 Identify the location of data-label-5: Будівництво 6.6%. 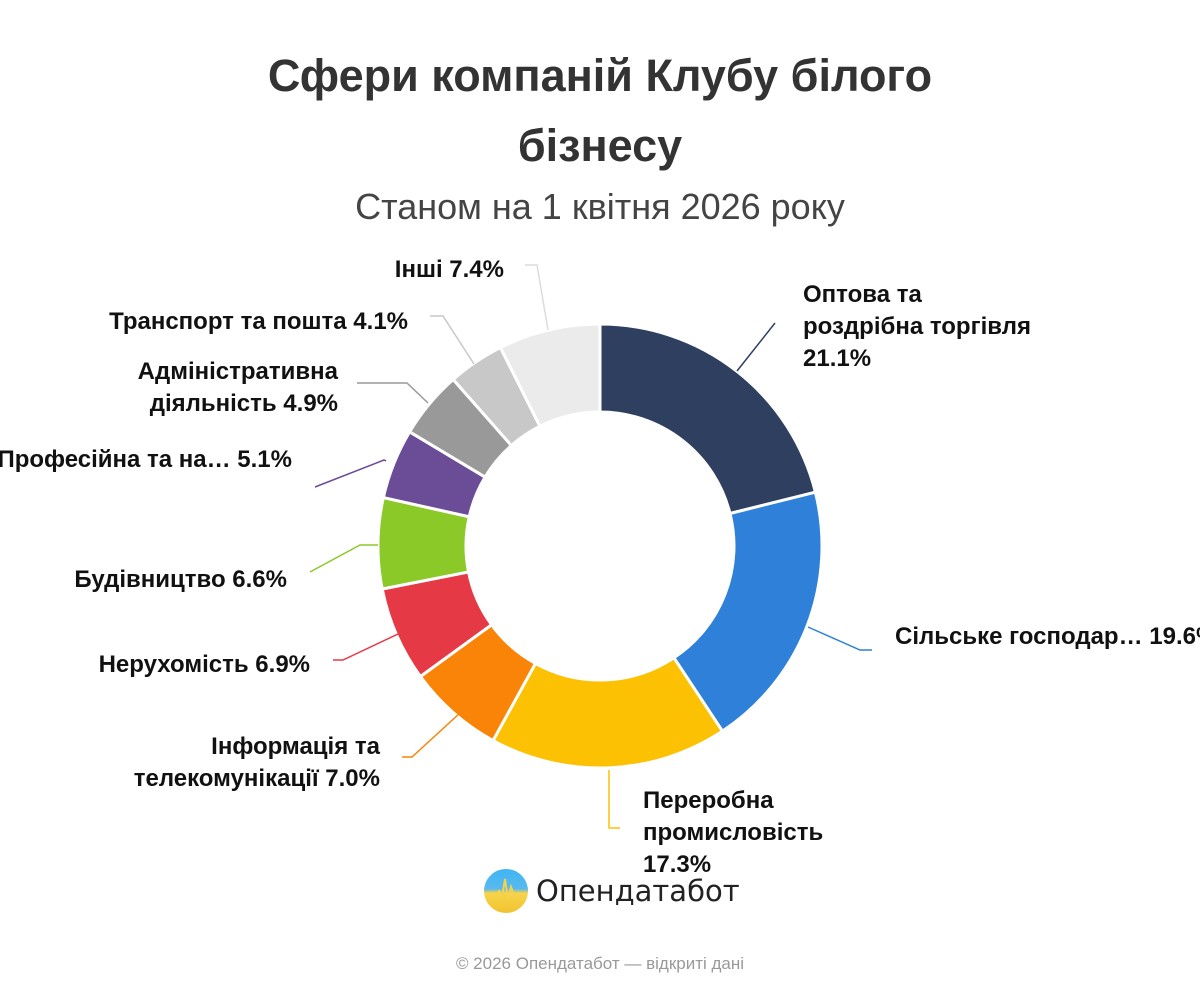
(180, 579).